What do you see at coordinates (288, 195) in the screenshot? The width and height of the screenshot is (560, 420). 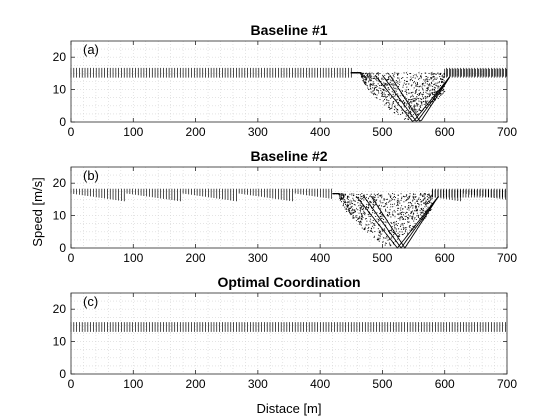 I see `trajectories` at bounding box center [288, 195].